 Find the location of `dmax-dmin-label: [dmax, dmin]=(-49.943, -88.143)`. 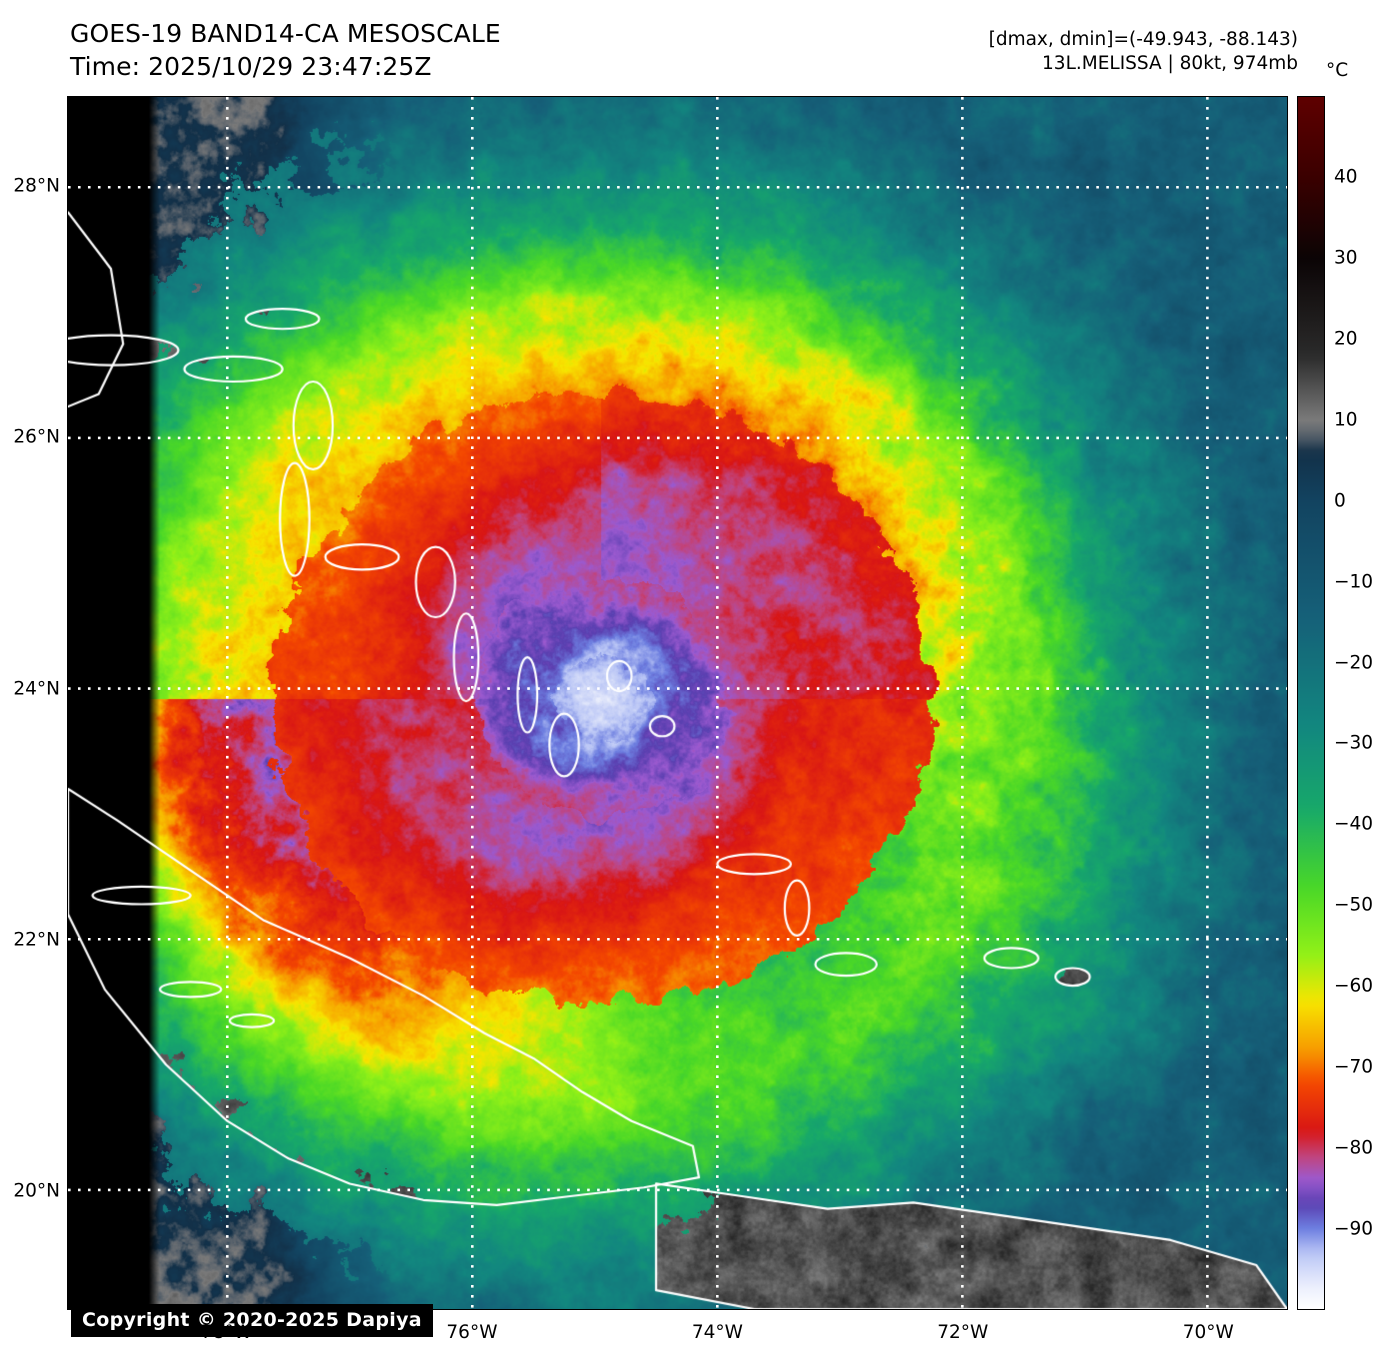

dmax-dmin-label: [dmax, dmin]=(-49.943, -88.143) is located at coordinates (1143, 39).